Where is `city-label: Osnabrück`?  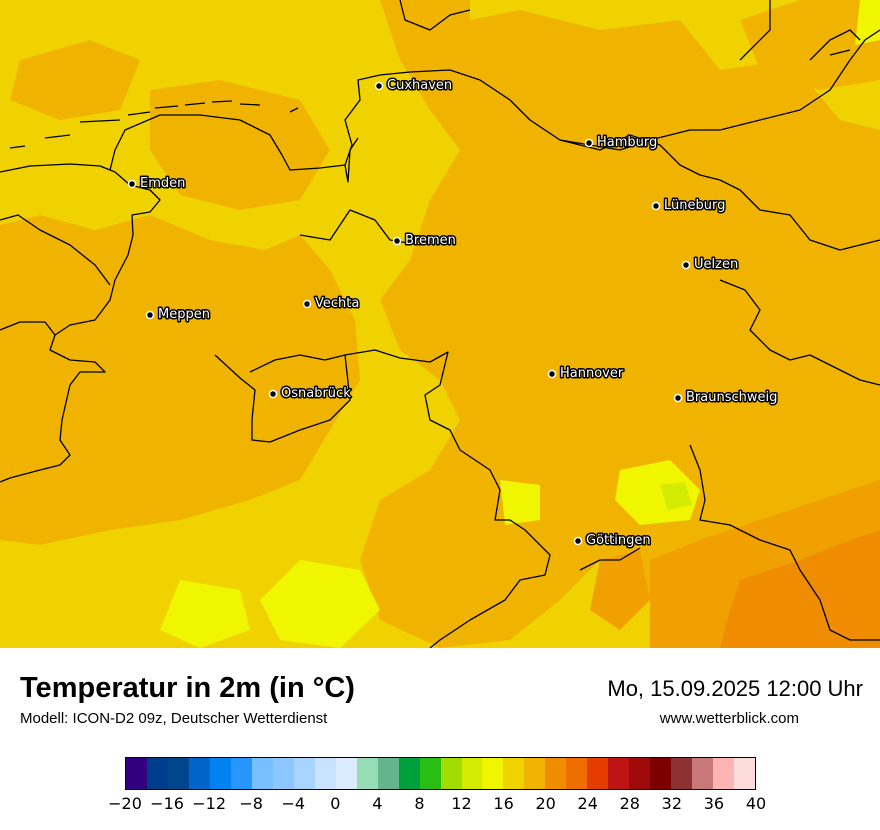 city-label: Osnabrück is located at coordinates (316, 393).